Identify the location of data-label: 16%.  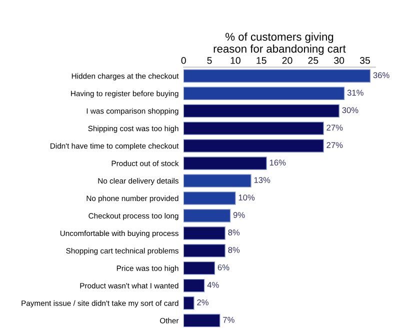
(278, 163).